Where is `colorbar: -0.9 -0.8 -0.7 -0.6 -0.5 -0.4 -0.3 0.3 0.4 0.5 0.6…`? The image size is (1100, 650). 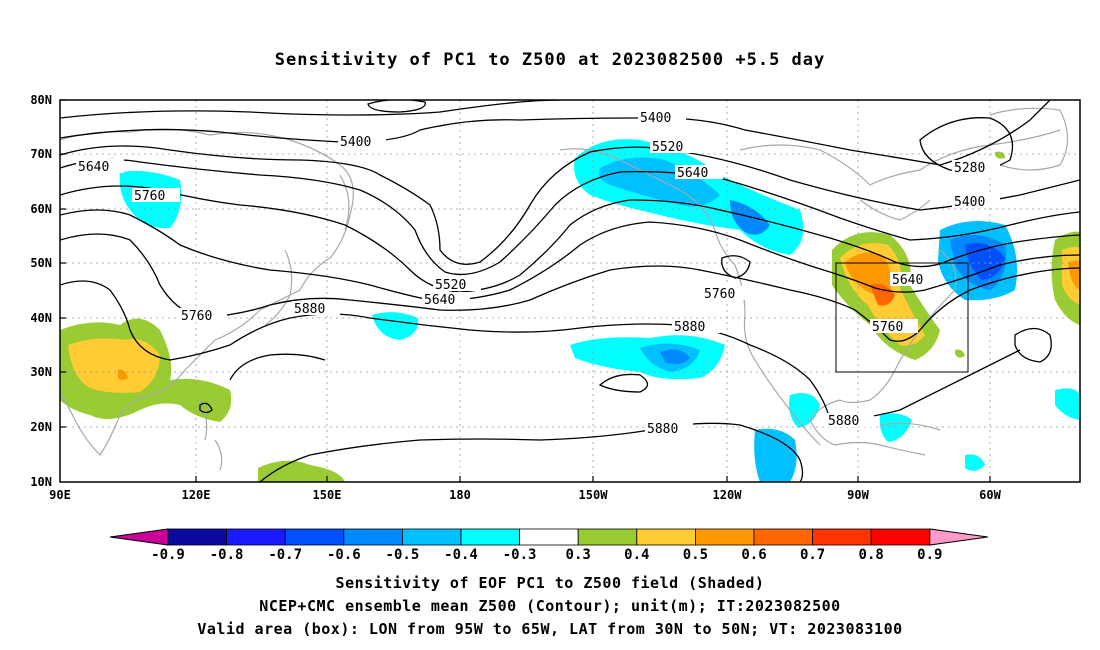 colorbar: -0.9 -0.8 -0.7 -0.6 -0.5 -0.4 -0.3 0.3 0.4 0.5 0.6… is located at coordinates (548, 545).